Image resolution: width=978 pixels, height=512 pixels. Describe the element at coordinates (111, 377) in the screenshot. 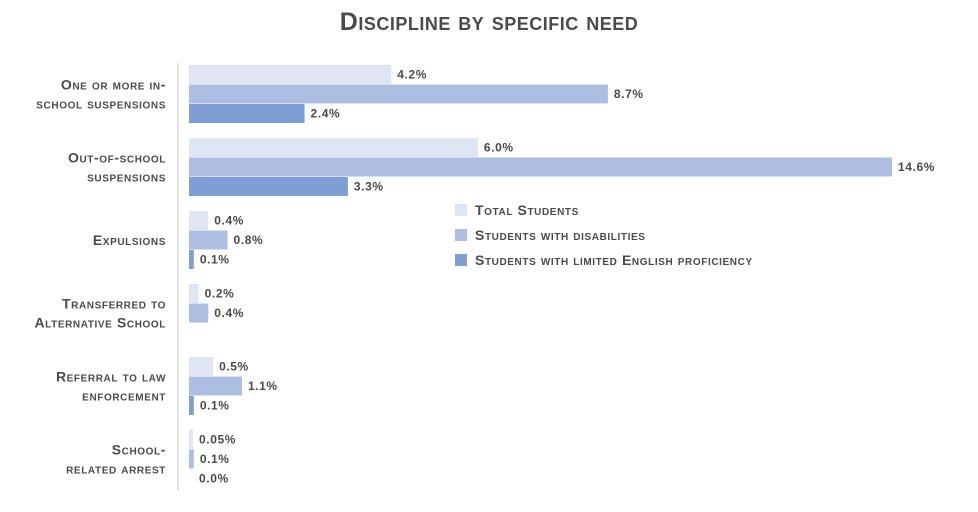

I see `category-label-line: Referral to law` at that location.